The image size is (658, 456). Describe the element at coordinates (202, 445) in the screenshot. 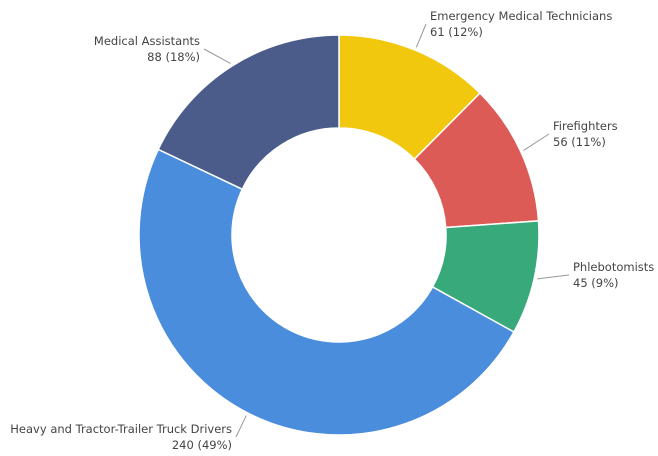

I see `slice-value-label: 240 (49%)` at that location.